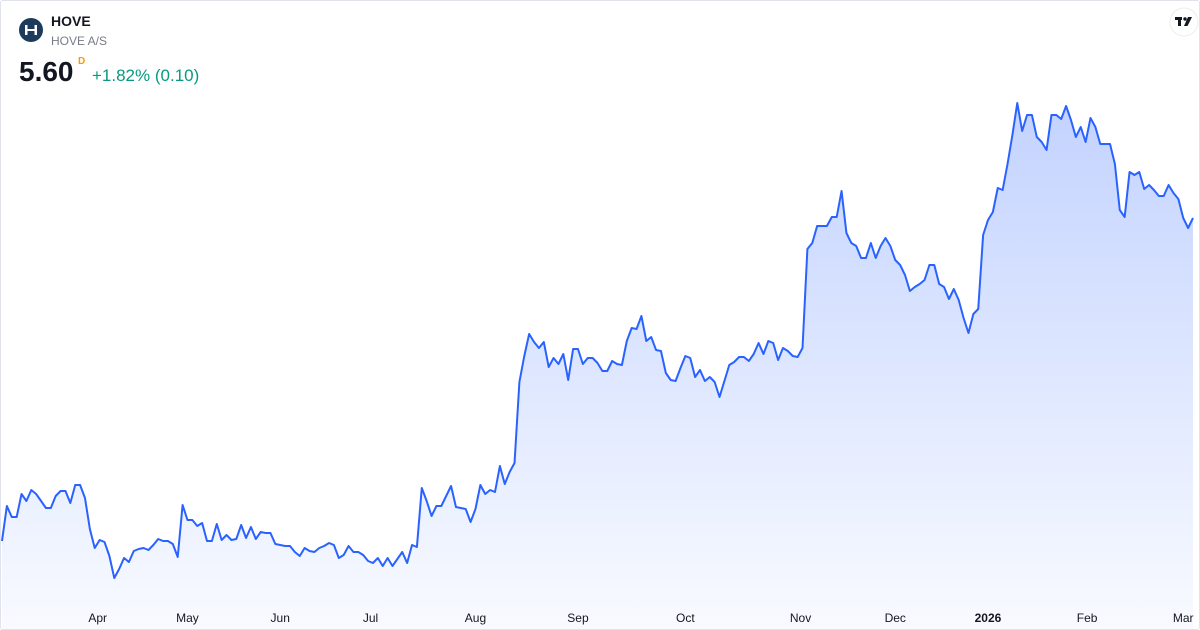 This screenshot has height=630, width=1200. What do you see at coordinates (187, 618) in the screenshot?
I see `x-tick-label: May` at bounding box center [187, 618].